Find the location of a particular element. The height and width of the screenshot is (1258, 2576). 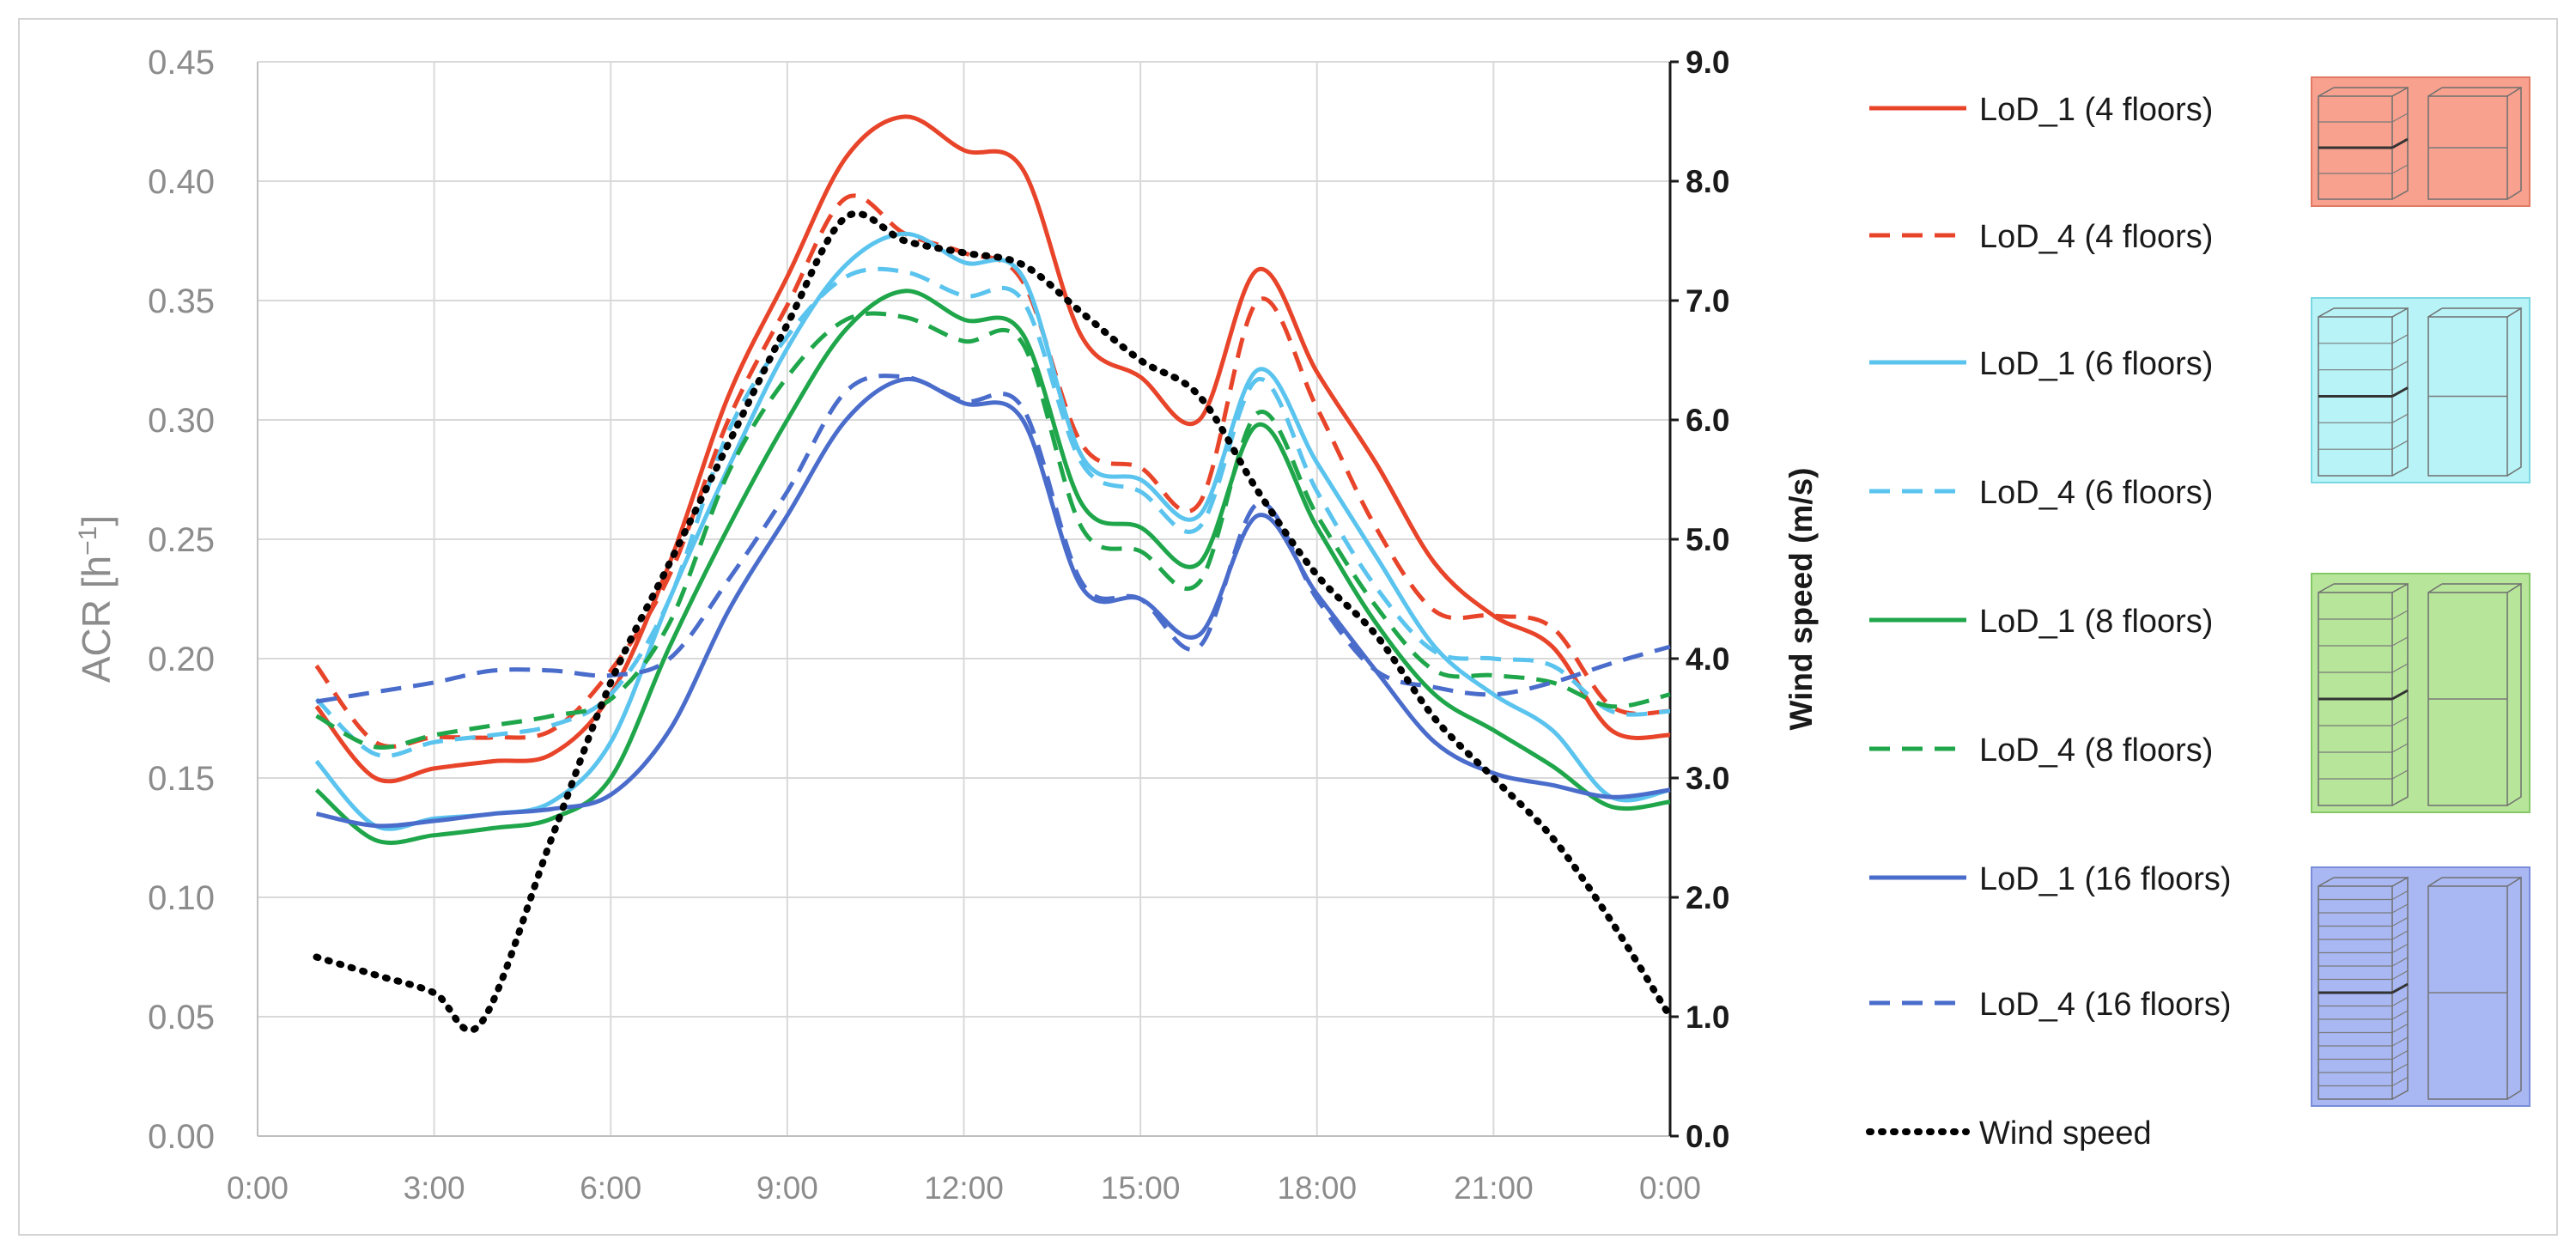

y-tick-label: 0.45 is located at coordinates (181, 63).